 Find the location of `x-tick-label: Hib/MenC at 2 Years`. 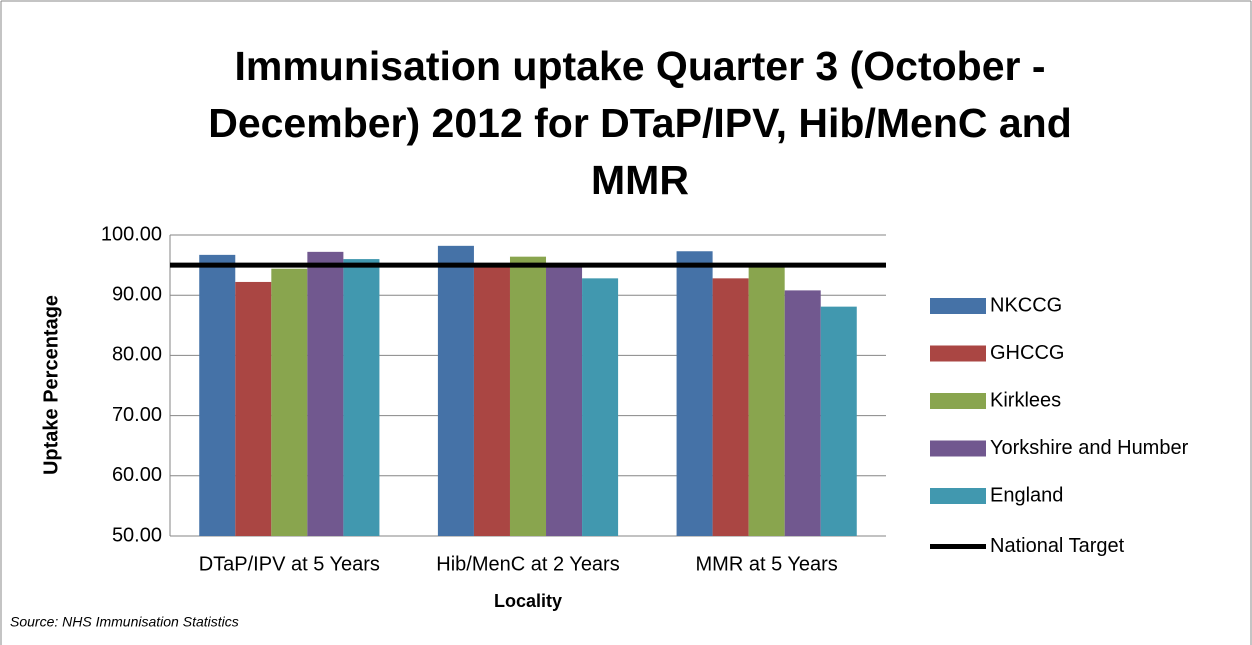

x-tick-label: Hib/MenC at 2 Years is located at coordinates (527, 564).